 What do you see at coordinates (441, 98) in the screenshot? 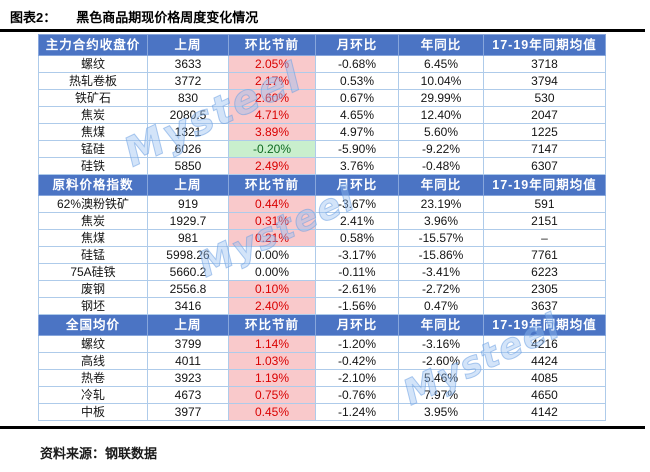
I see `cell: 29.99%` at bounding box center [441, 98].